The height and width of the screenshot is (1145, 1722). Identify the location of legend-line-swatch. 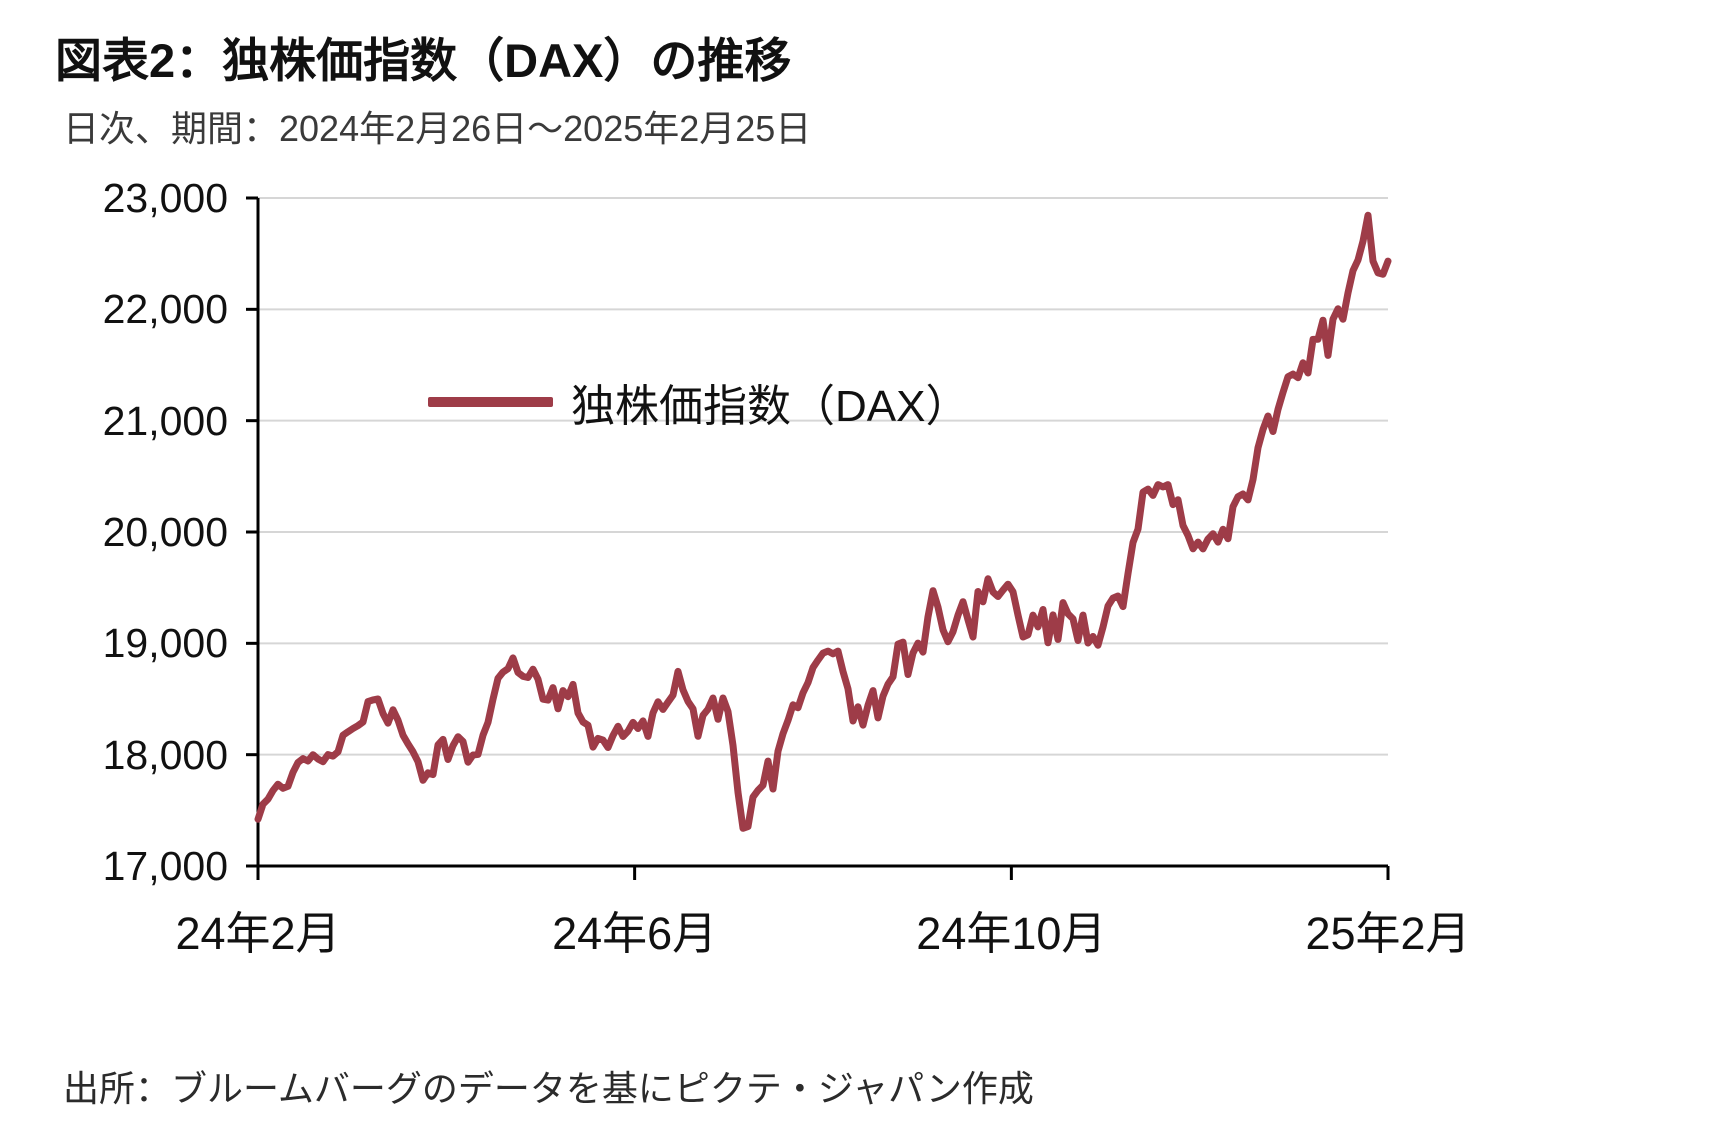
(490, 402).